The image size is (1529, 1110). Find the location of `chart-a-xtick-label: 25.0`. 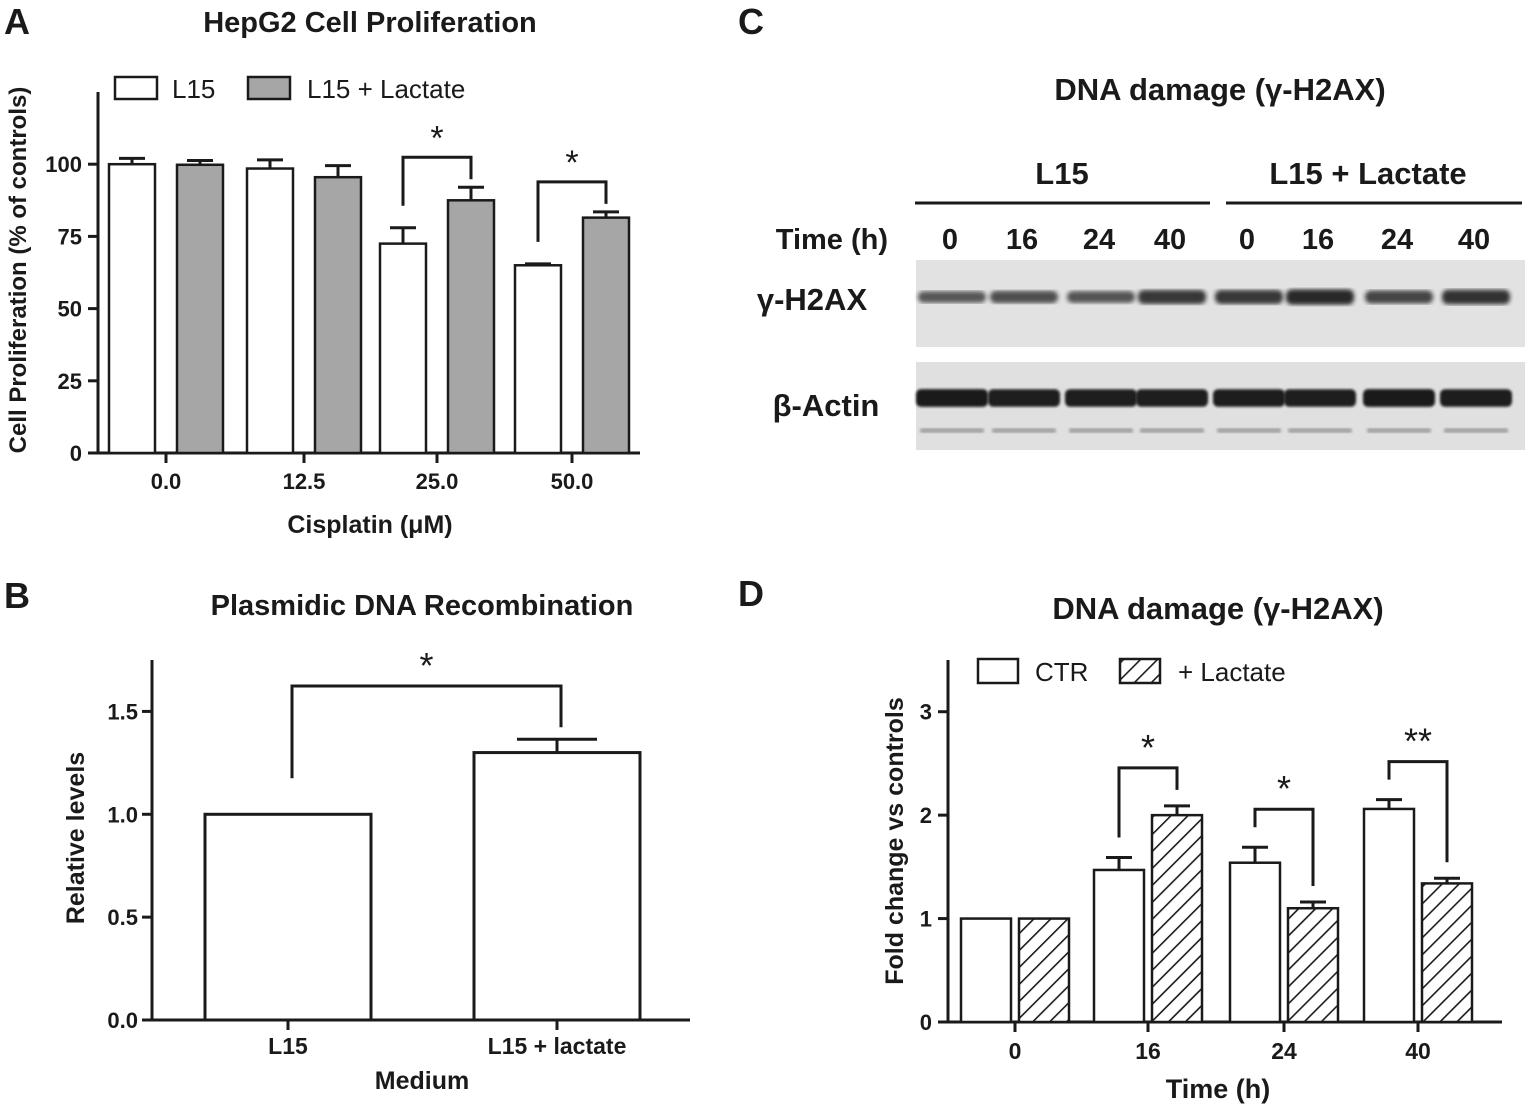

chart-a-xtick-label: 25.0 is located at coordinates (437, 481).